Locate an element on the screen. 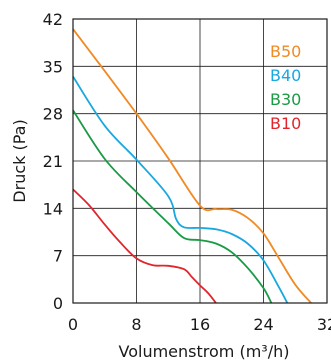 The height and width of the screenshot is (364, 331). x-tick-label: 32 is located at coordinates (324, 324).